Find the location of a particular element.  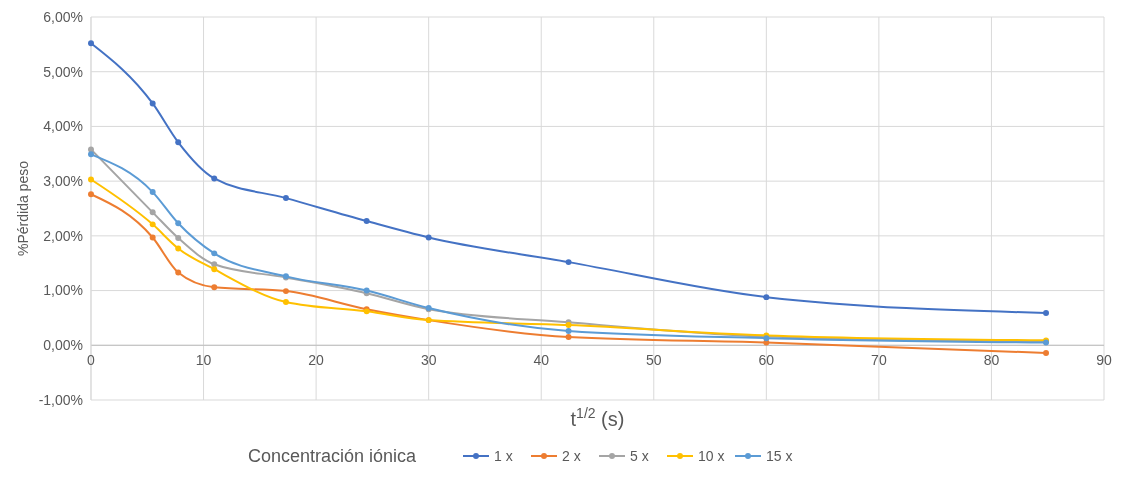

x-tick-label: 60 is located at coordinates (766, 360).